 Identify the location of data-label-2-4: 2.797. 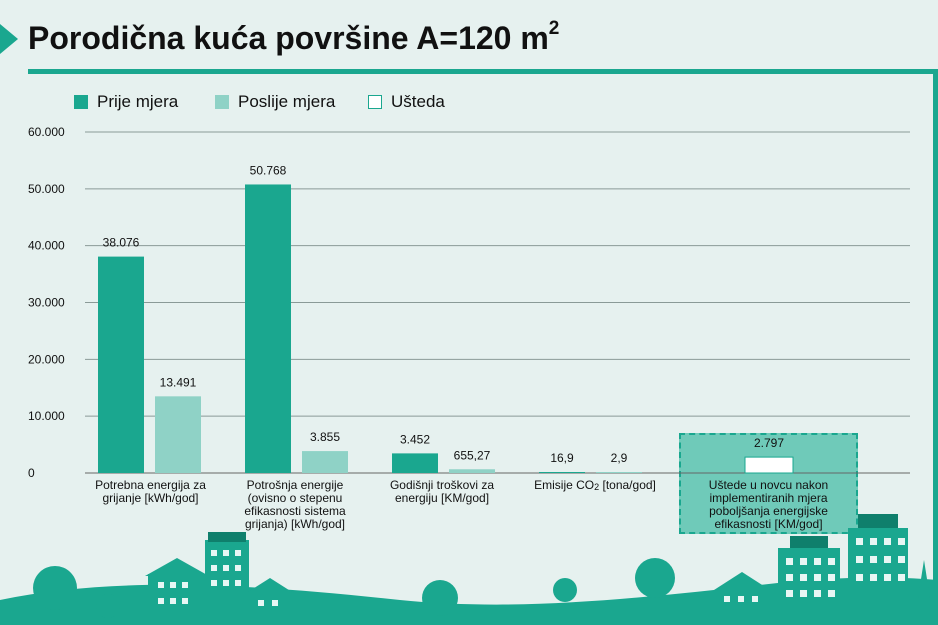
(769, 443).